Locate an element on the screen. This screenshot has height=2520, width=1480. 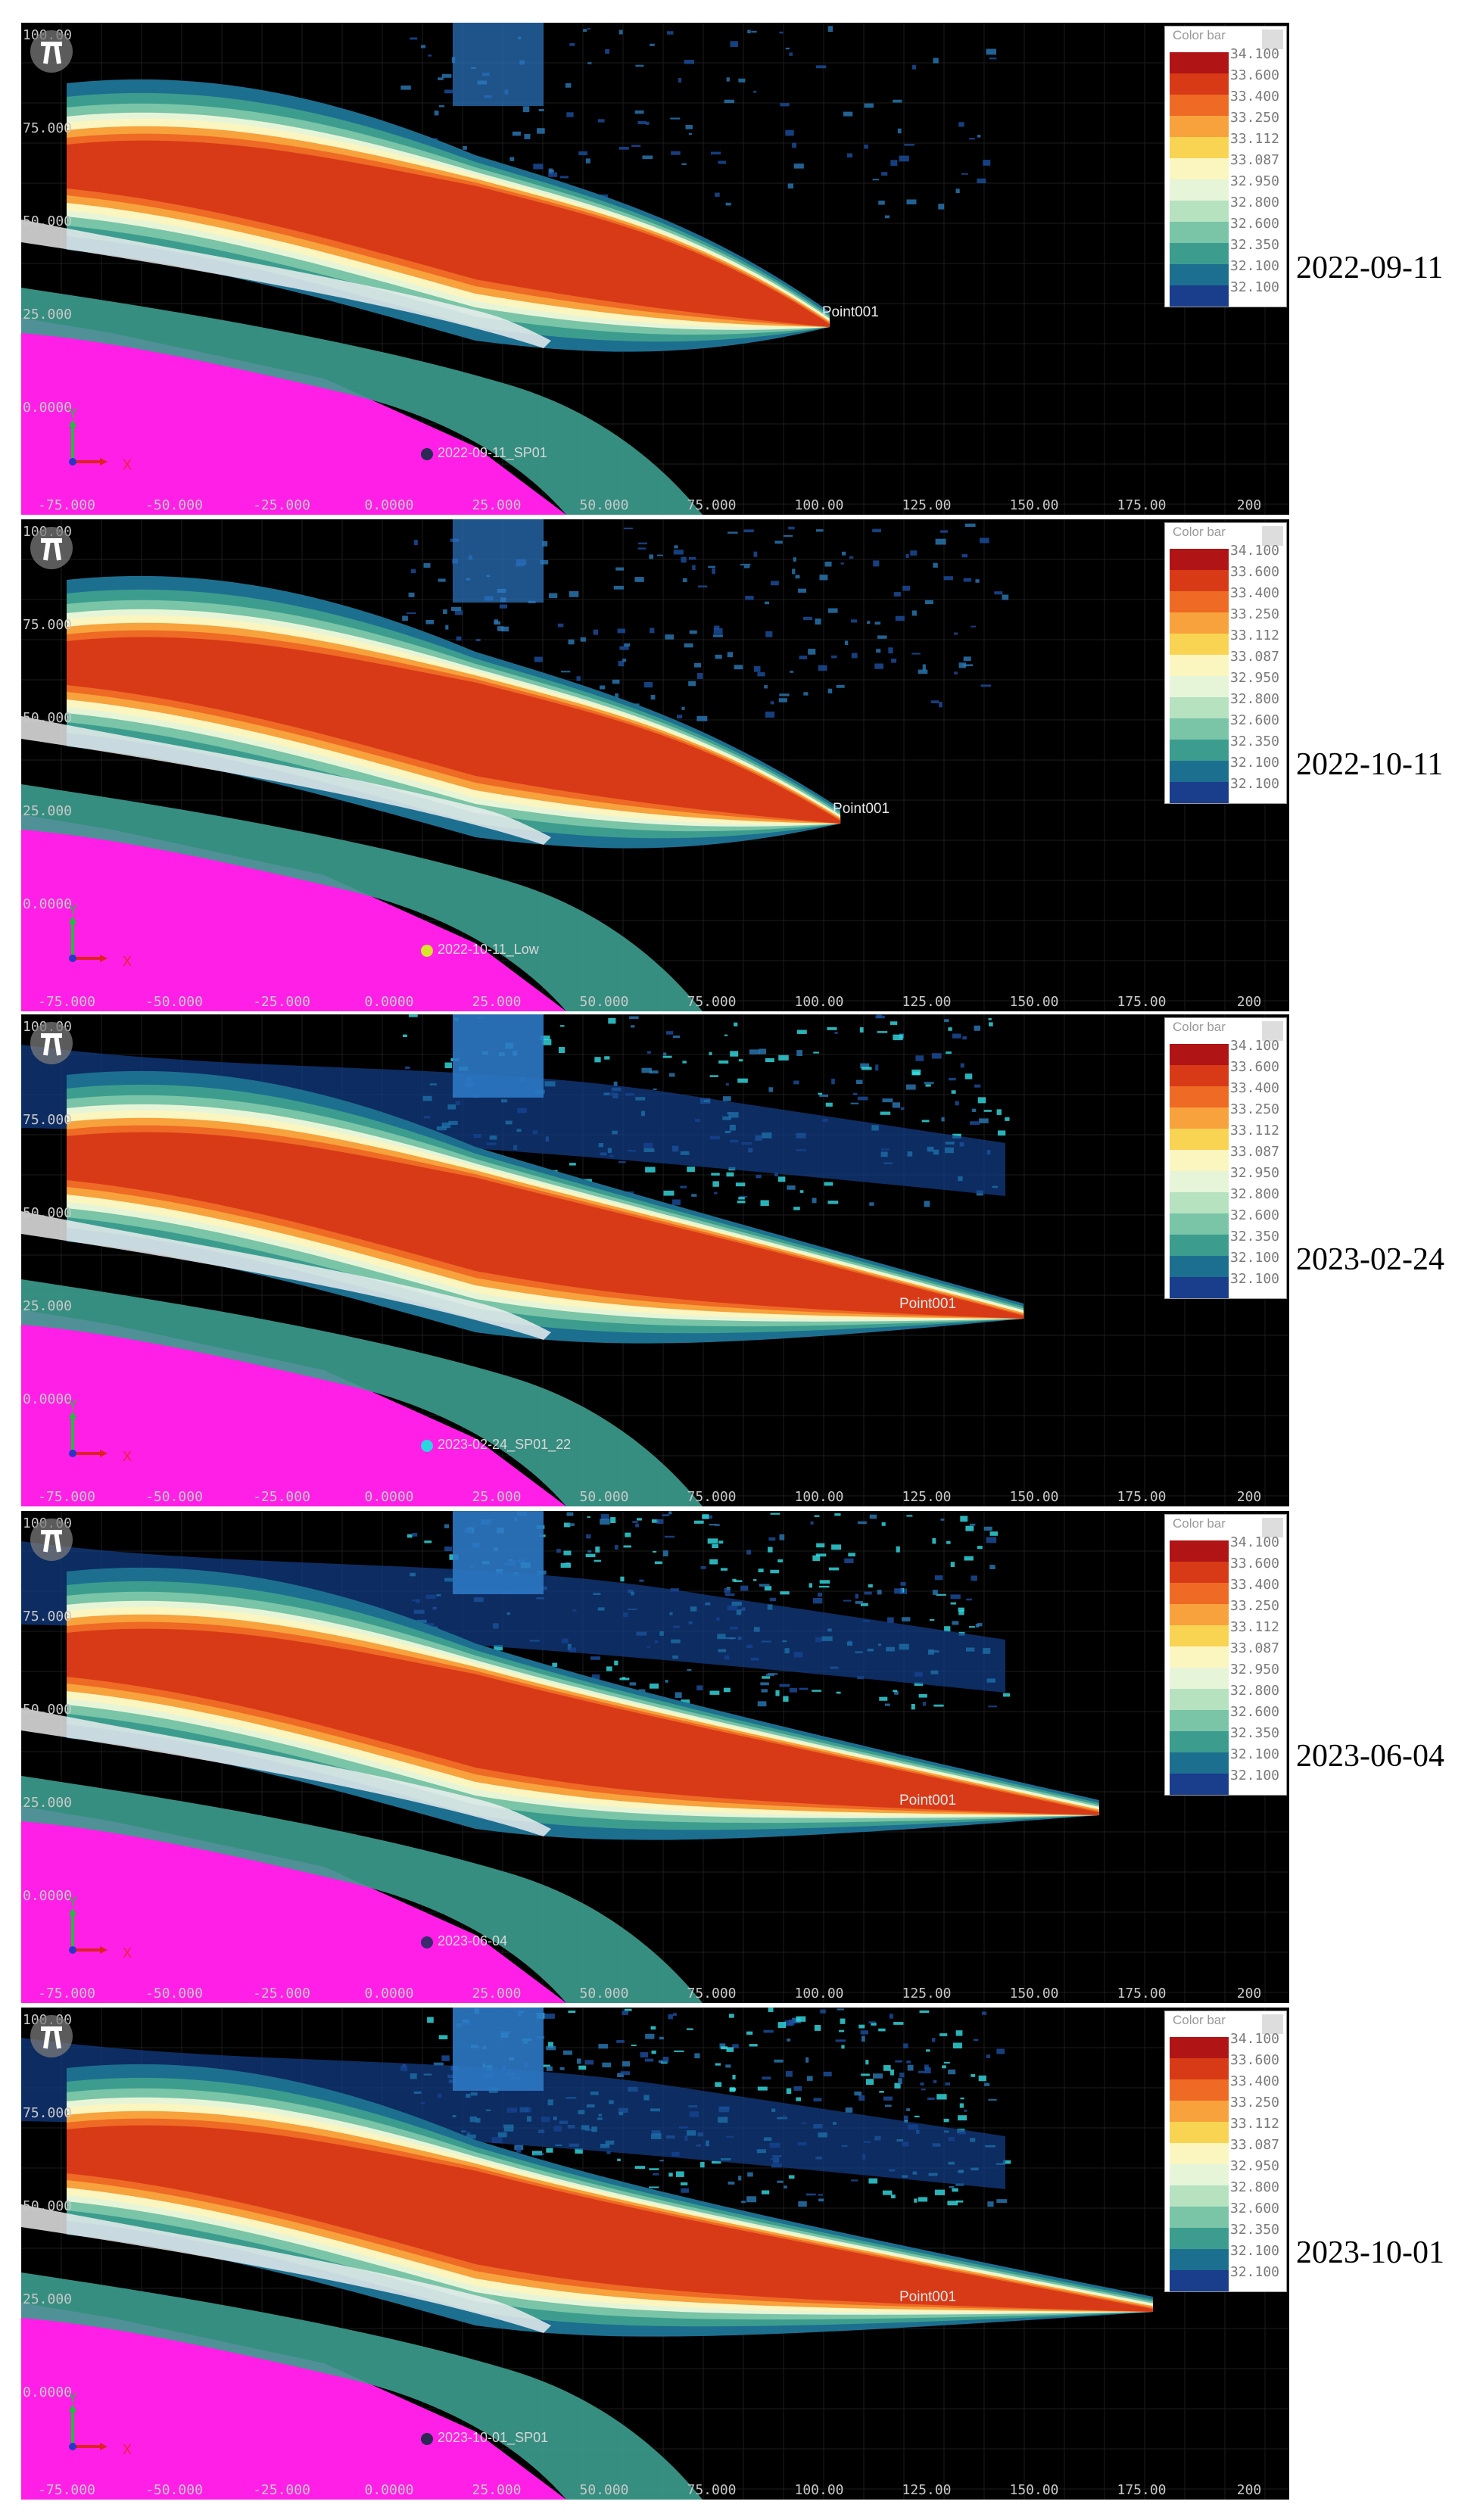
x-tick-label: 100.00 is located at coordinates (819, 2490).